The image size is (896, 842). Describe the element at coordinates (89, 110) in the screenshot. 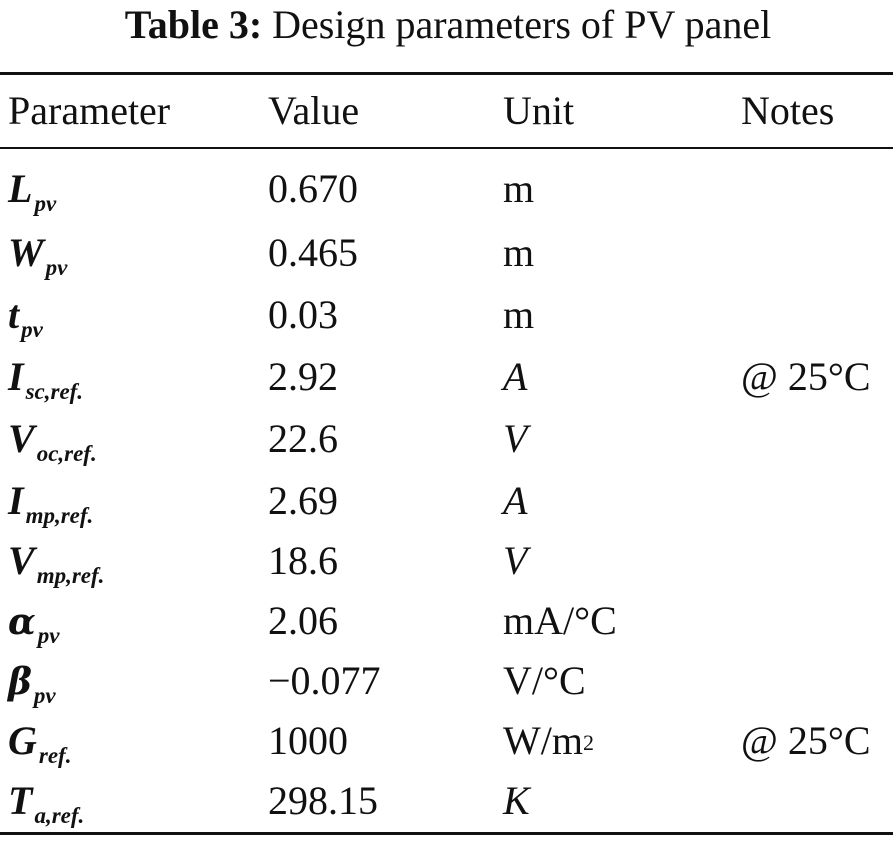

I see `header-parameter: Parameter` at that location.